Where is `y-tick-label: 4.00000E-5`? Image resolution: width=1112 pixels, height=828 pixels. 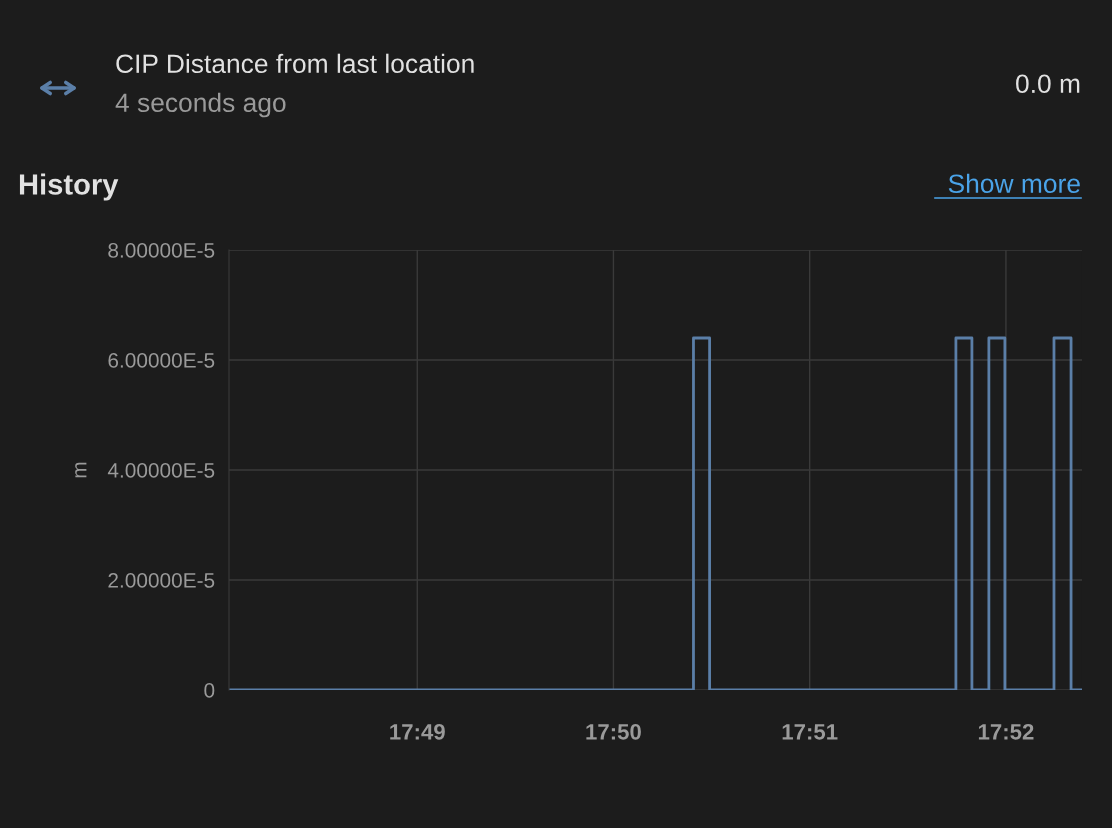
y-tick-label: 4.00000E-5 is located at coordinates (161, 470).